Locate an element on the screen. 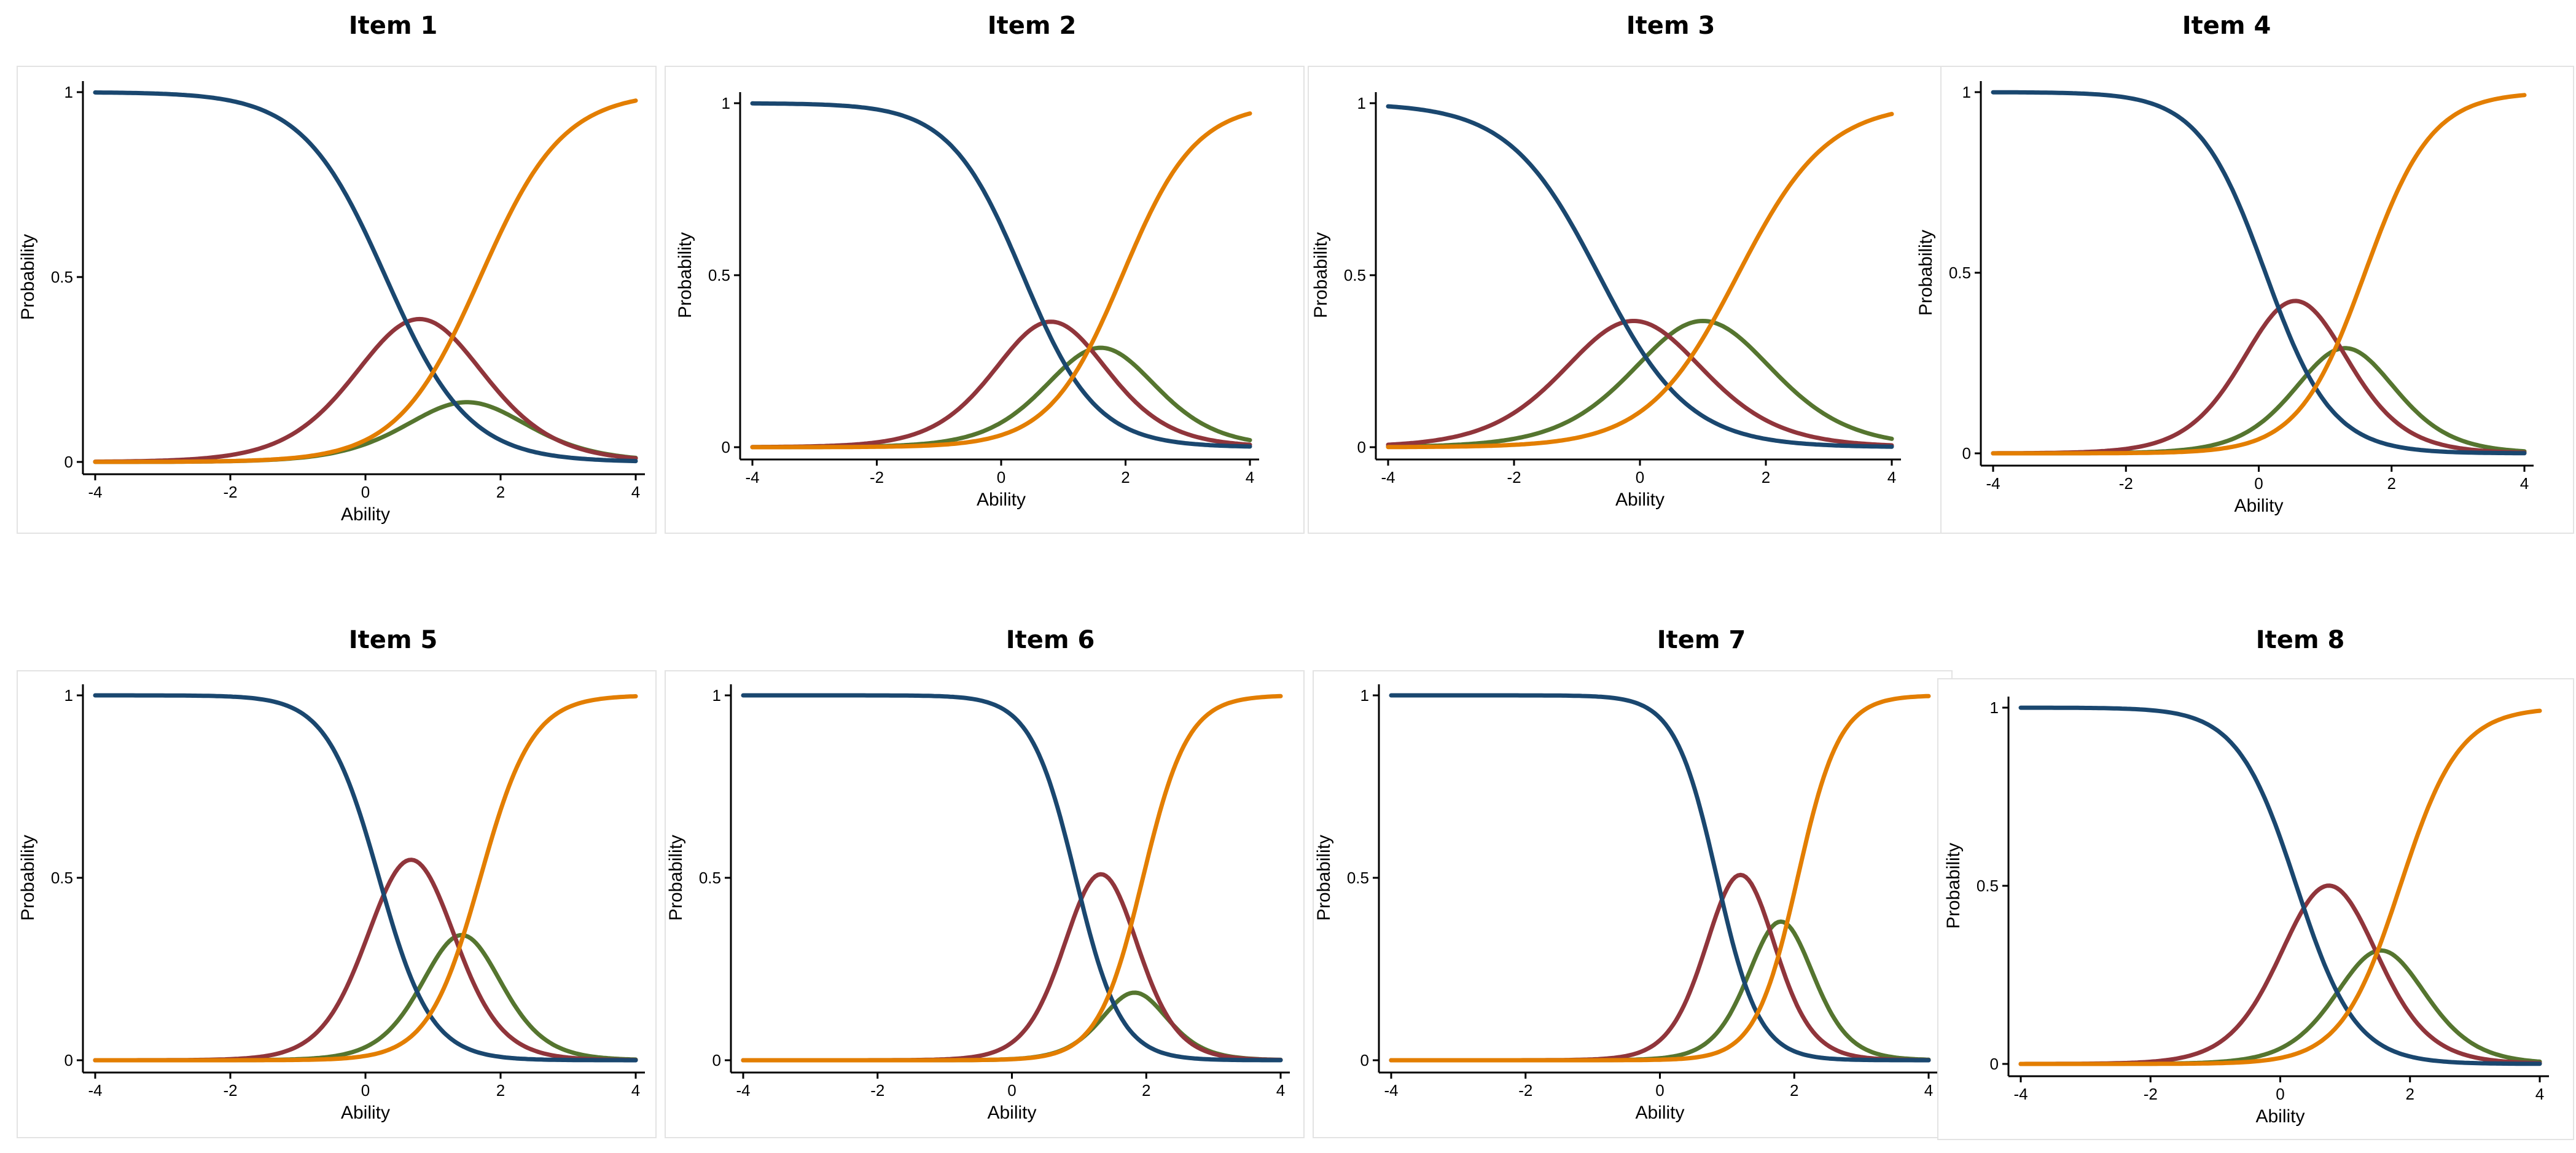 The image size is (2576, 1153). chart-panel-item-8: Item 8 -4 -2 0 2 4 0 0.5 1 Ability Probability is located at coordinates (2255, 883).